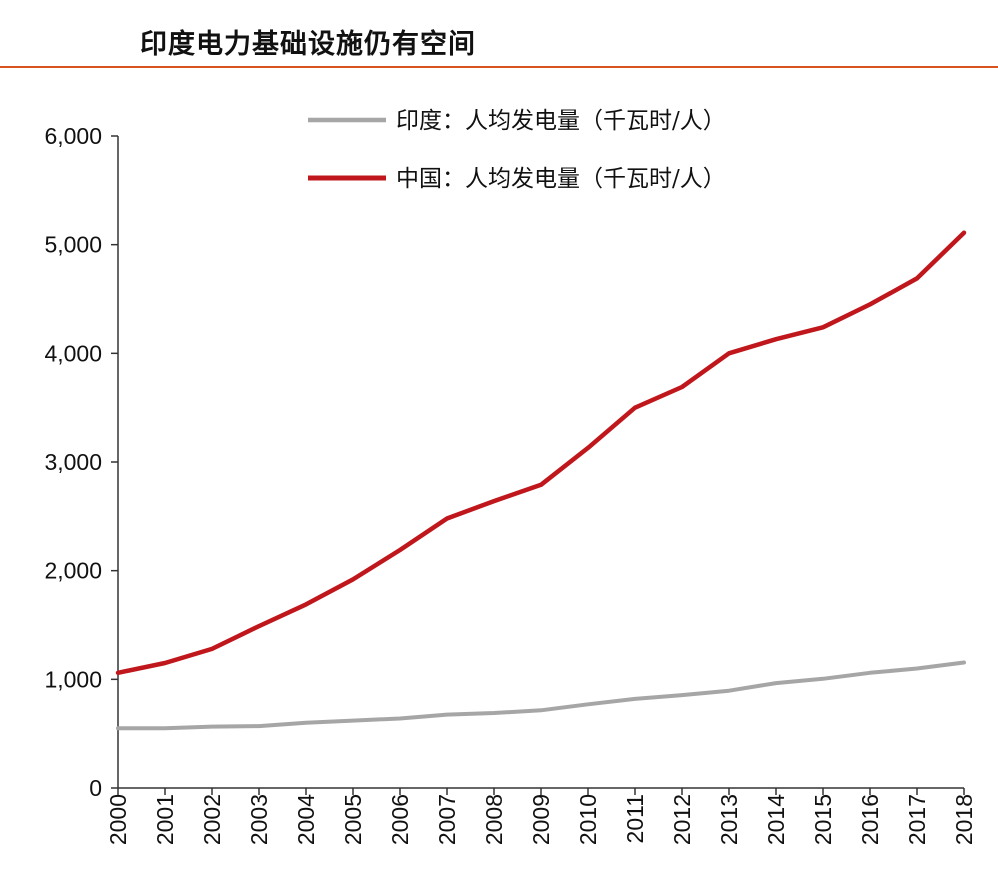  What do you see at coordinates (73, 462) in the screenshot?
I see `y-tick-label: 3,000` at bounding box center [73, 462].